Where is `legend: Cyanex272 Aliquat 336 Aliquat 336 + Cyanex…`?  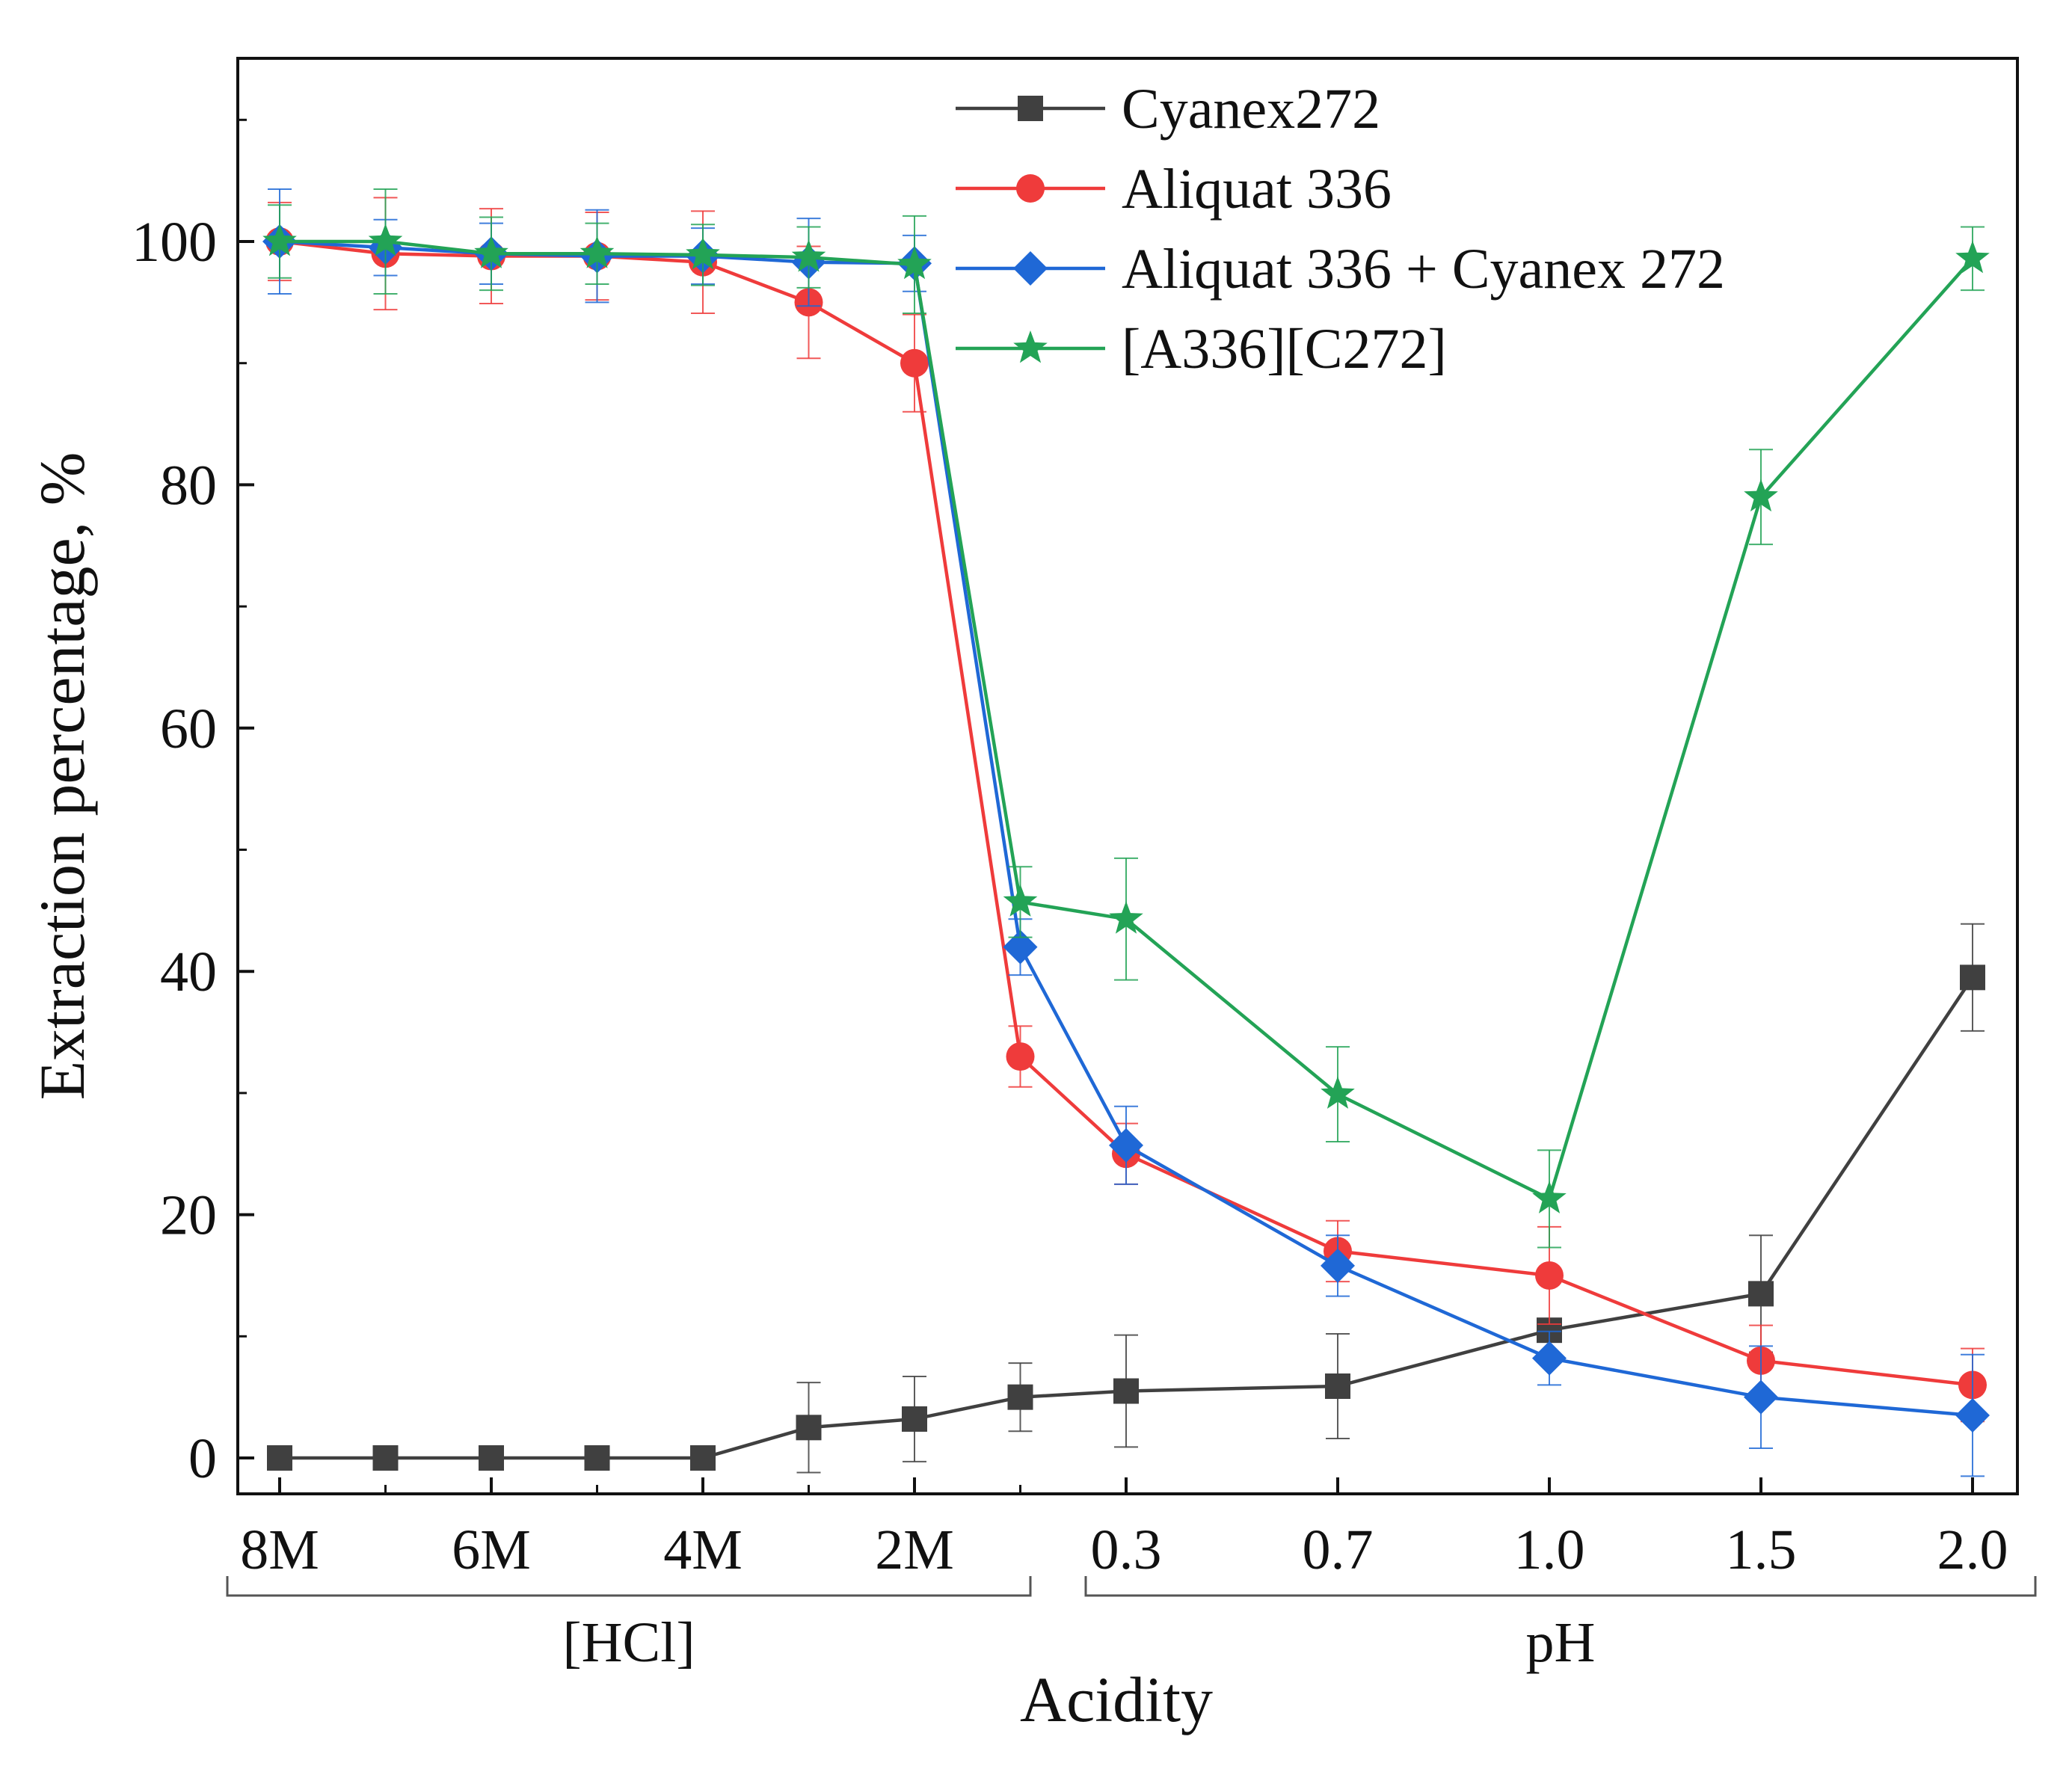
legend: Cyanex272 Aliquat 336 Aliquat 336 + Cyanex… is located at coordinates (1340, 229).